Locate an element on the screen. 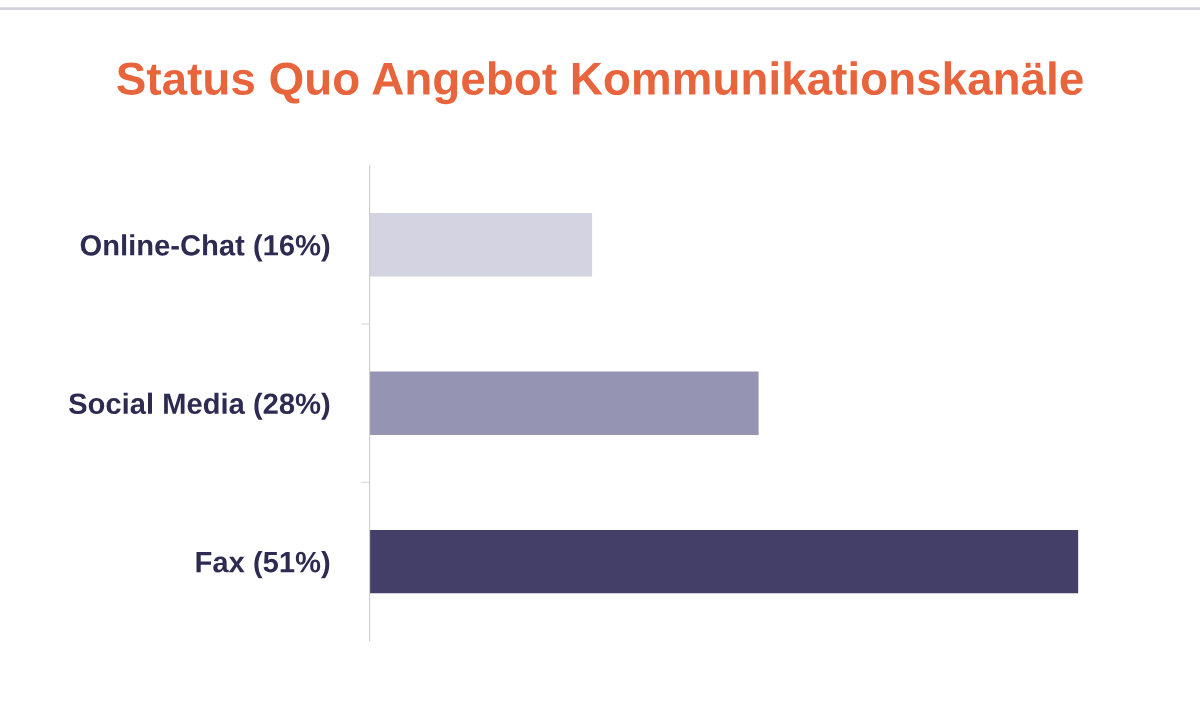 The image size is (1200, 720). y-tick-label: Fax (51%) is located at coordinates (263, 565).